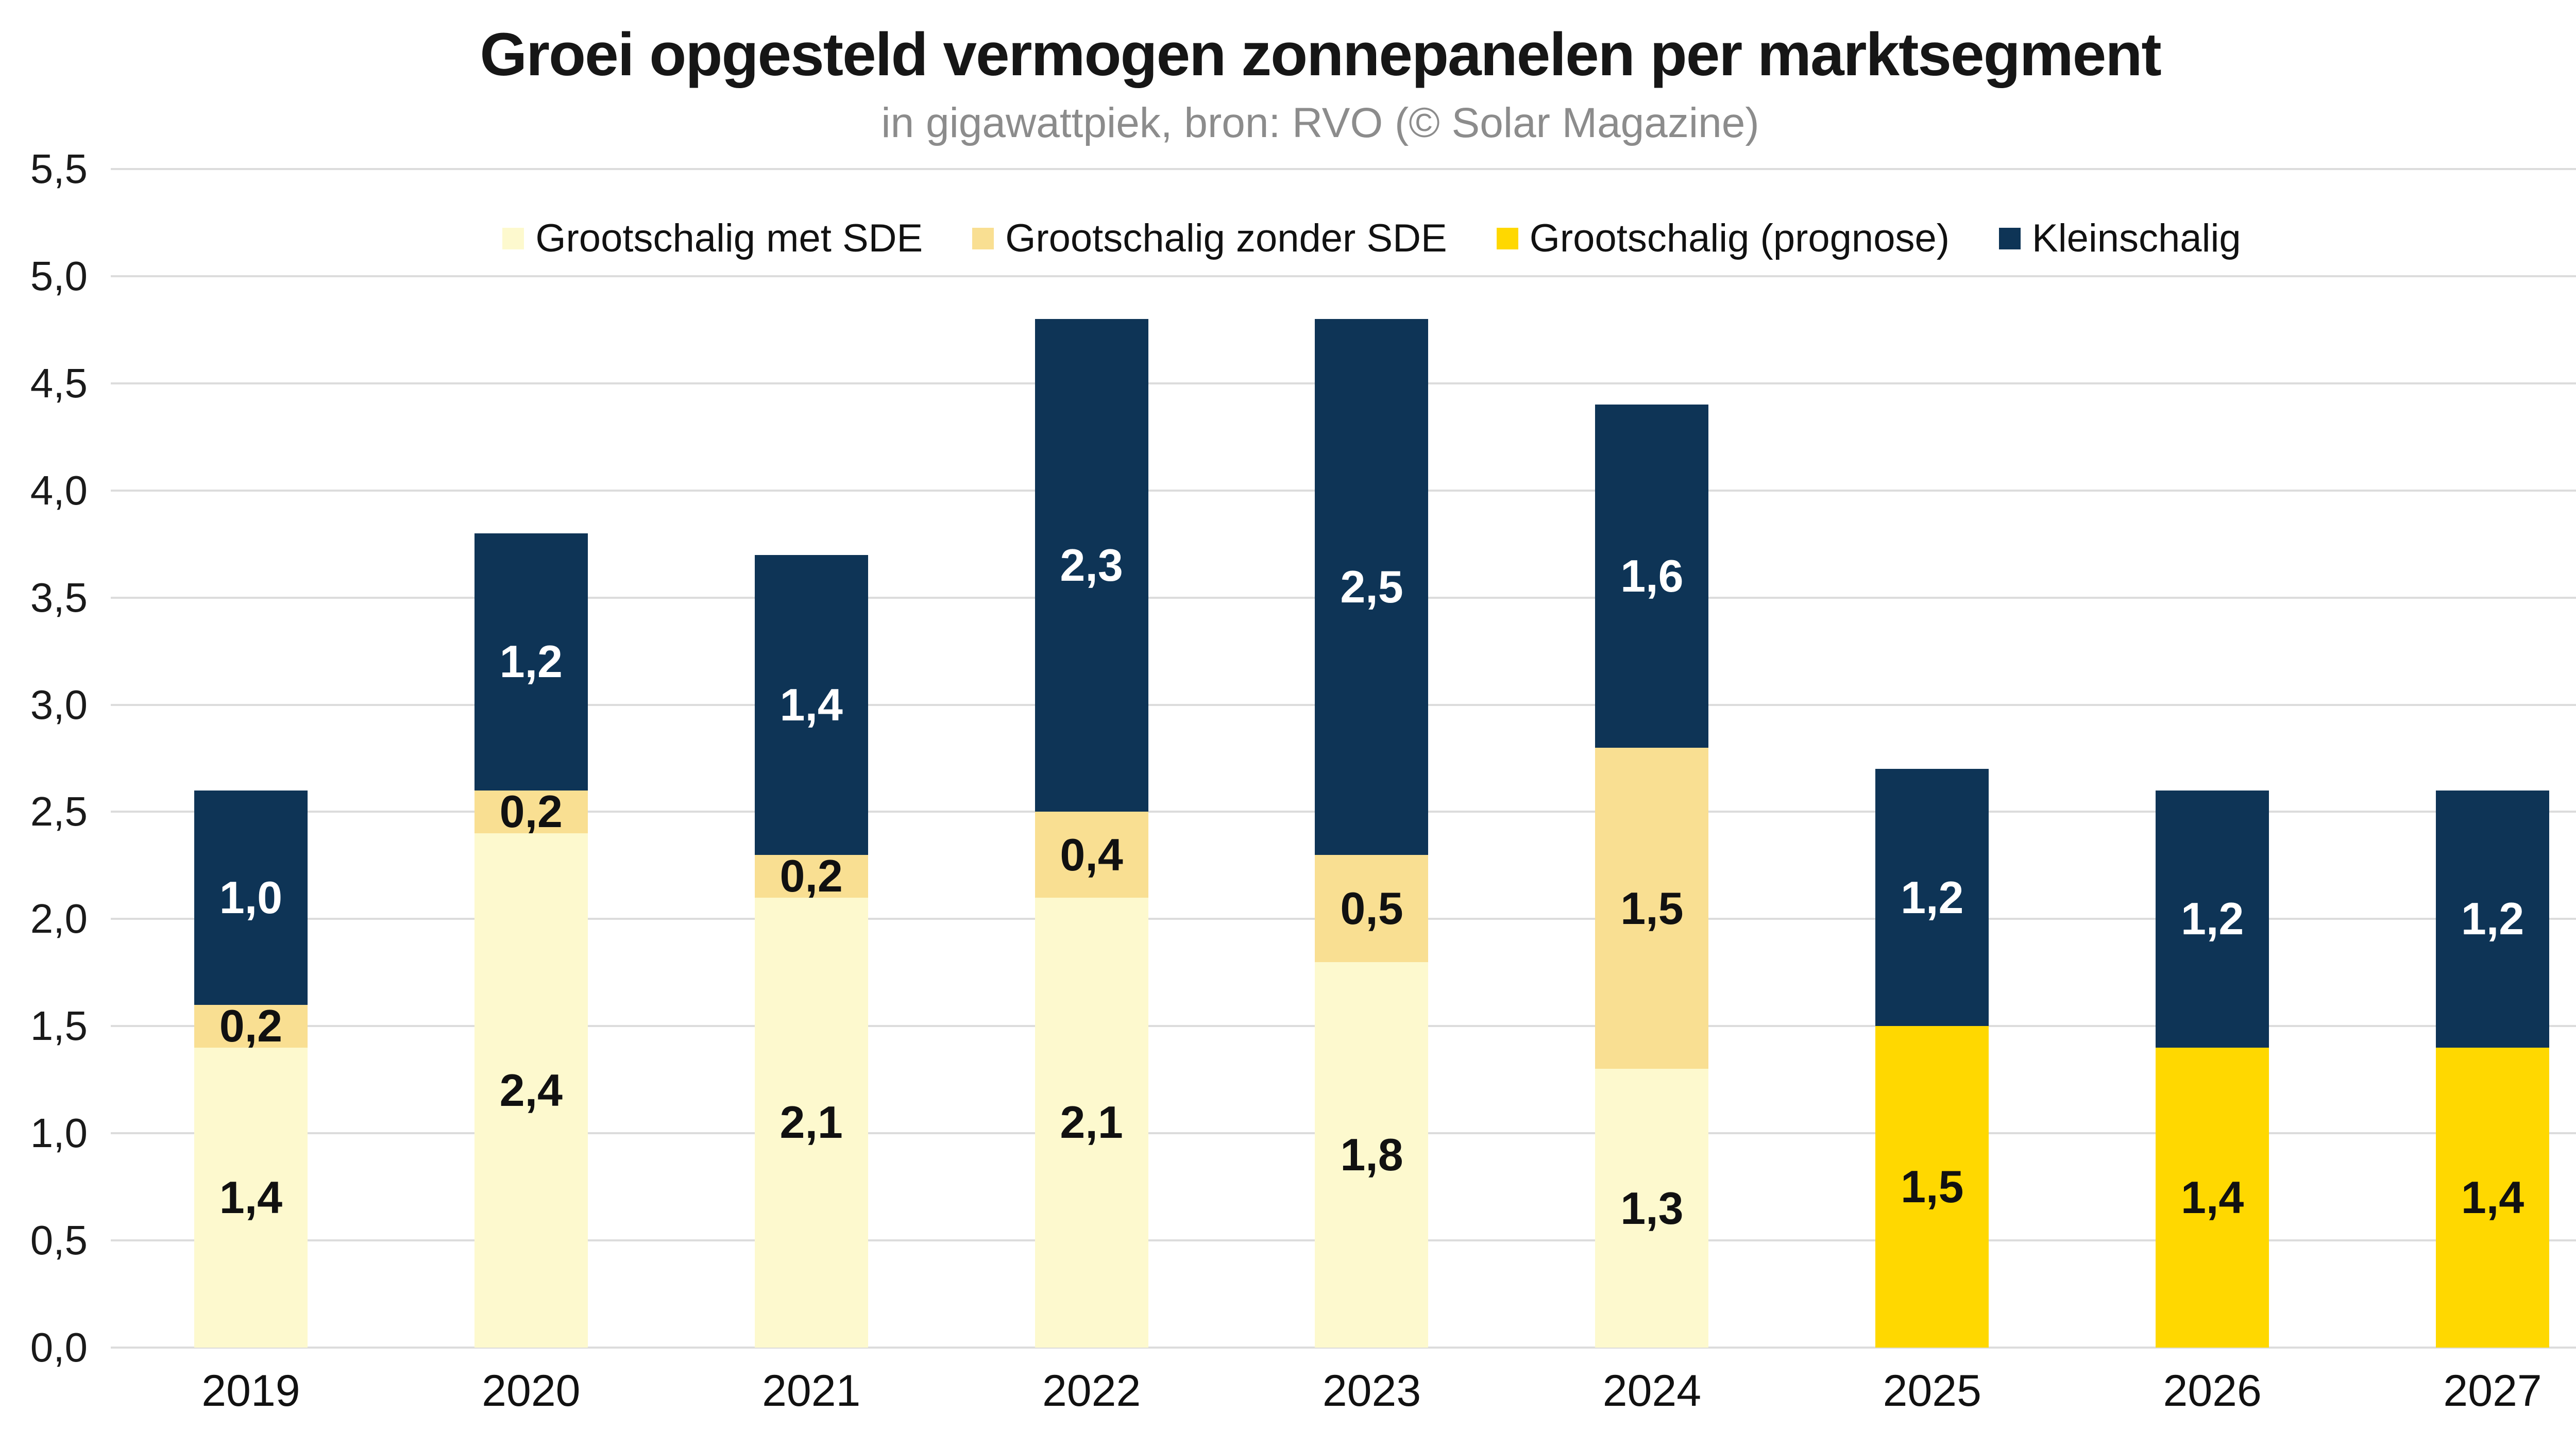 This screenshot has height=1446, width=2576. Describe the element at coordinates (1652, 1208) in the screenshot. I see `bar-segment: 1,3` at that location.